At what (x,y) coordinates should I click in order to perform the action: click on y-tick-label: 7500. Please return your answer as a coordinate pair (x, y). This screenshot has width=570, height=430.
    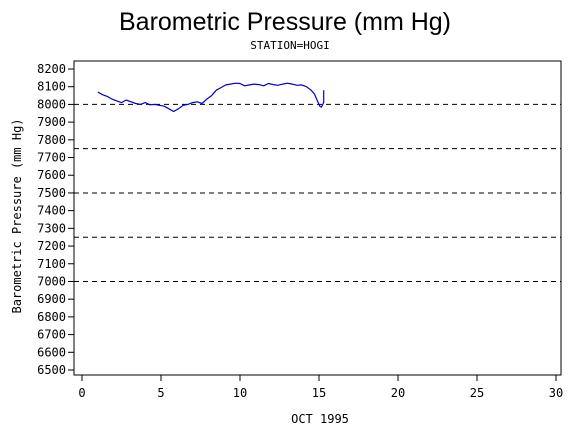
    Looking at the image, I should click on (51, 193).